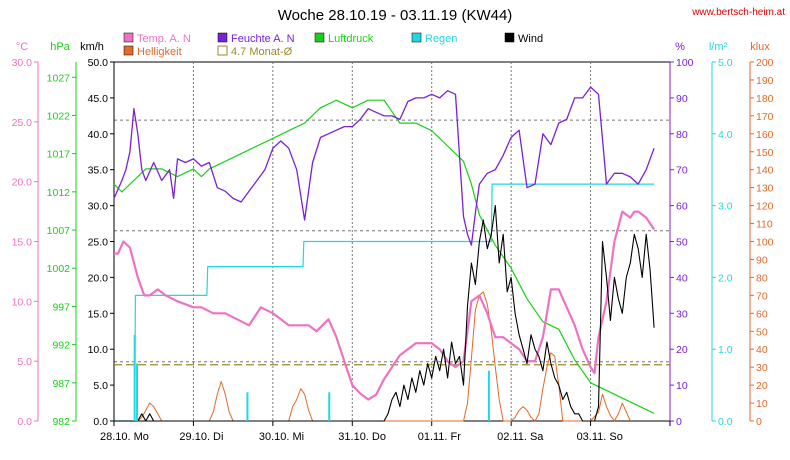  What do you see at coordinates (682, 135) in the screenshot?
I see `humidity-axis-tick-label: 80` at bounding box center [682, 135].